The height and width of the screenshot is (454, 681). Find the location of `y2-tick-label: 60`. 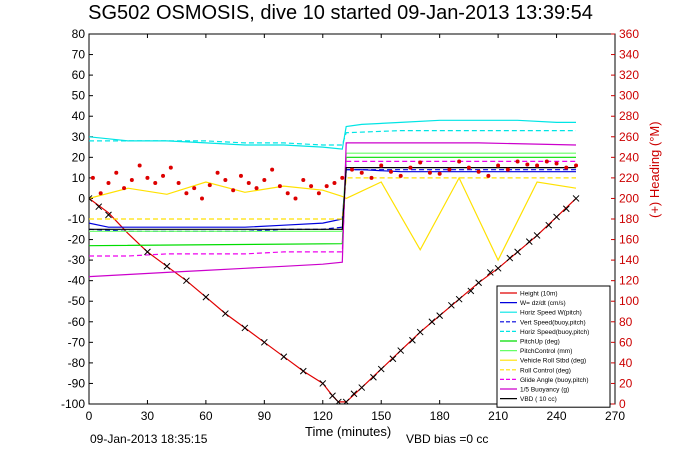

y2-tick-label: 60 is located at coordinates (626, 342).